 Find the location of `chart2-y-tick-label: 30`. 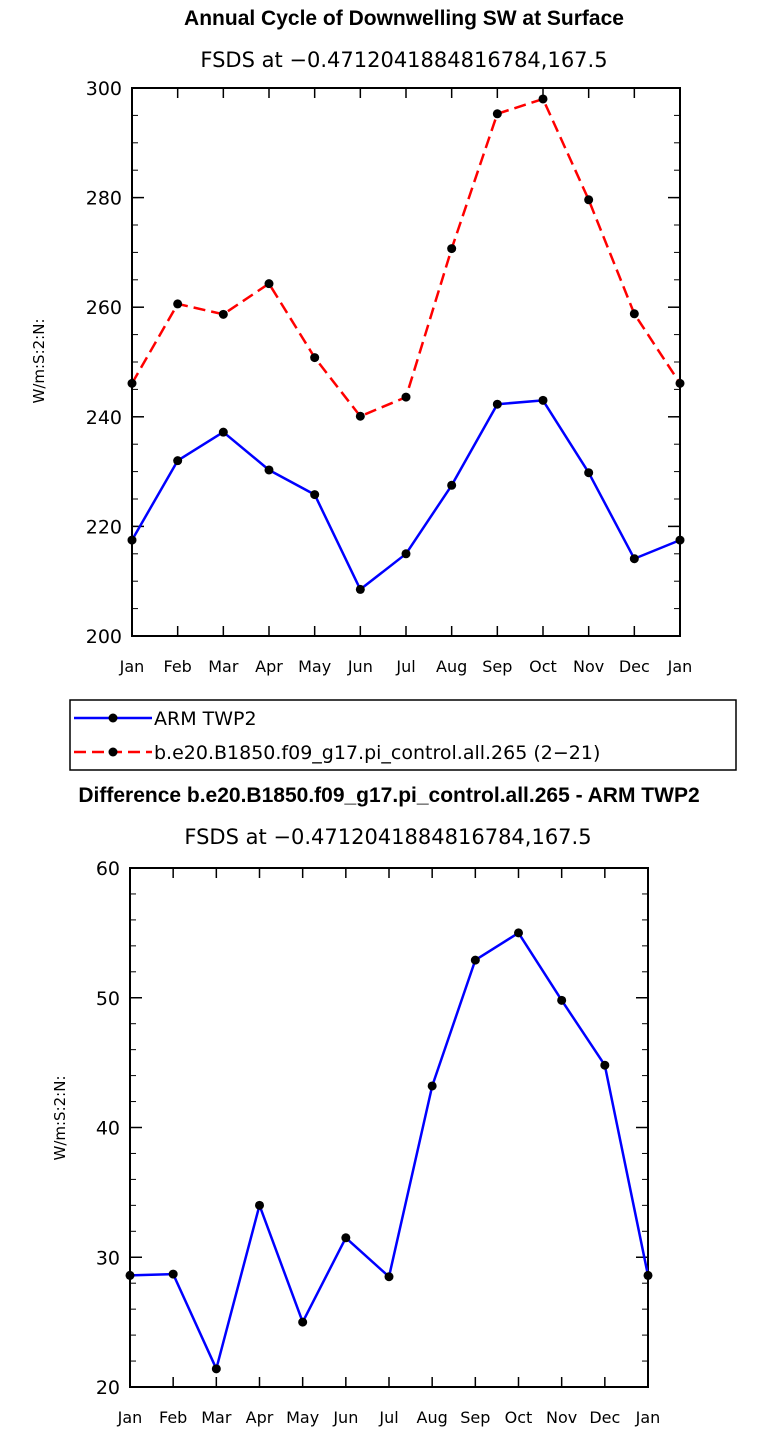

chart2-y-tick-label: 30 is located at coordinates (108, 1258).